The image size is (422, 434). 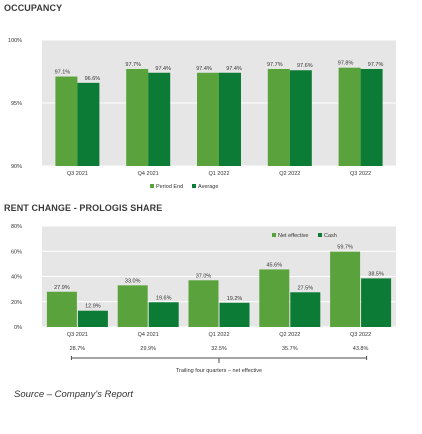 What do you see at coordinates (235, 299) in the screenshot?
I see `data-label: 19.2%` at bounding box center [235, 299].